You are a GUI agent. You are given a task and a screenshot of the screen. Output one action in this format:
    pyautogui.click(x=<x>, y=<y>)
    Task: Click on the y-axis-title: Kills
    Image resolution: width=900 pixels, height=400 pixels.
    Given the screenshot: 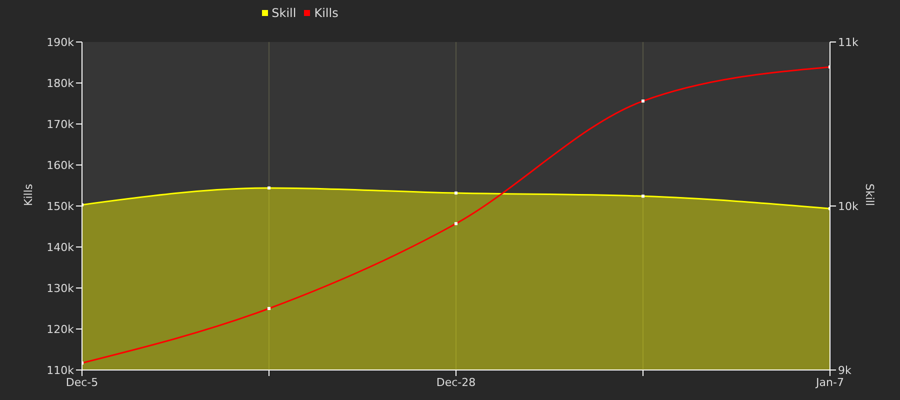 What is the action you would take?
    pyautogui.click(x=28, y=195)
    